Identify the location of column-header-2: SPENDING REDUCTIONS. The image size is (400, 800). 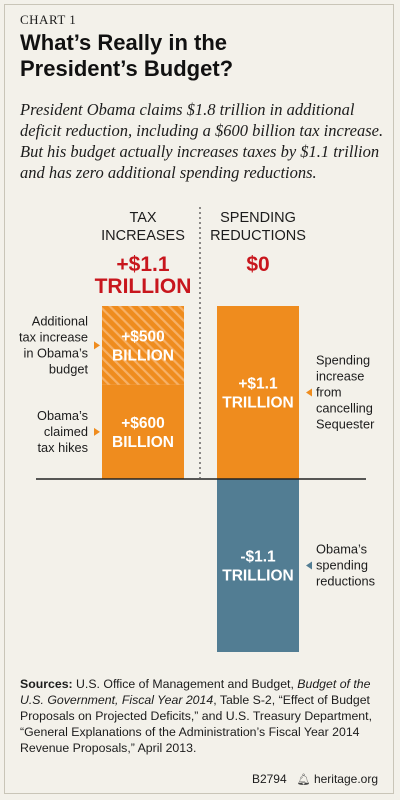
(258, 227).